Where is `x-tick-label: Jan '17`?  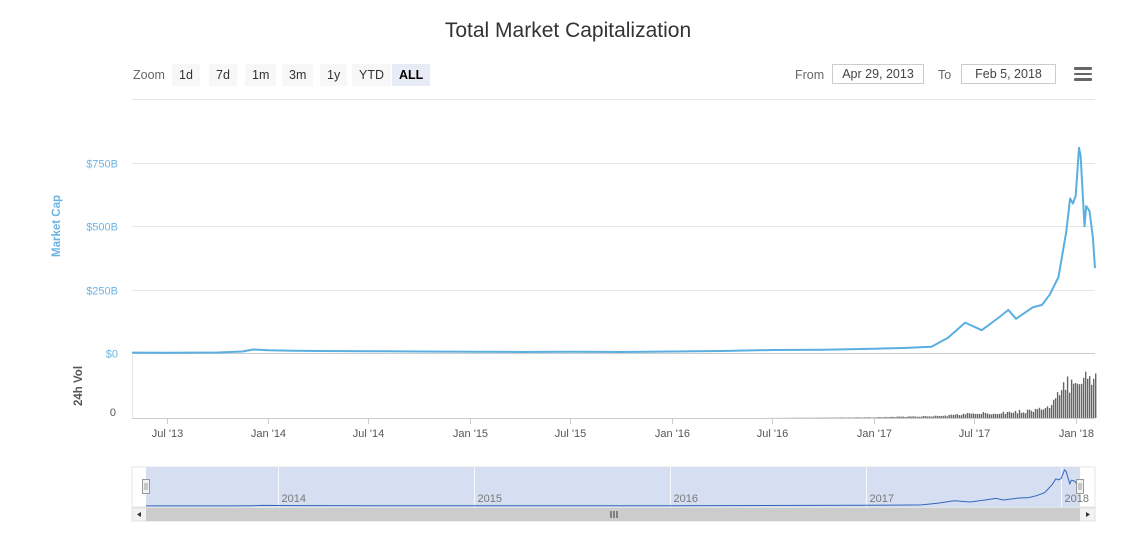
x-tick-label: Jan '17 is located at coordinates (874, 434).